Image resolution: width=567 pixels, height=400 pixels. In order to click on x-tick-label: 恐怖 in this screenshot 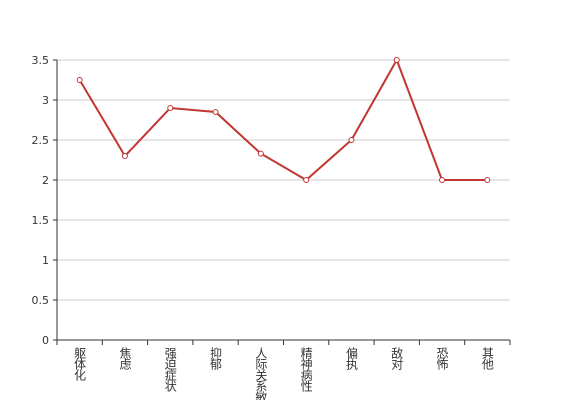, I will do `click(442, 358)`.